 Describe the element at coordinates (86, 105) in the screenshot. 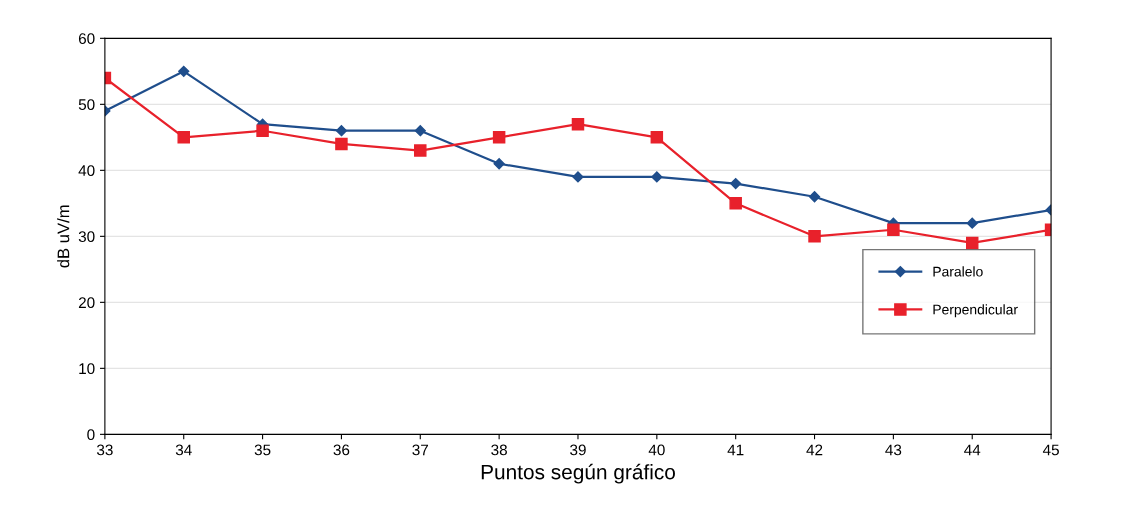

I see `y-tick-label: 50` at that location.